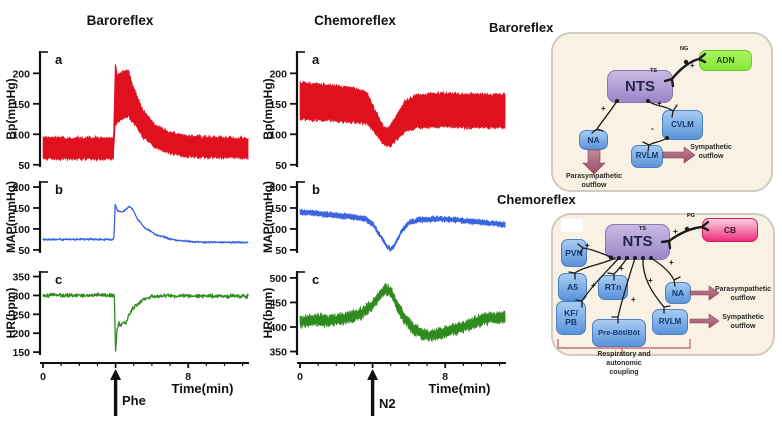  I want to click on node-pvn: PVN, so click(574, 253).